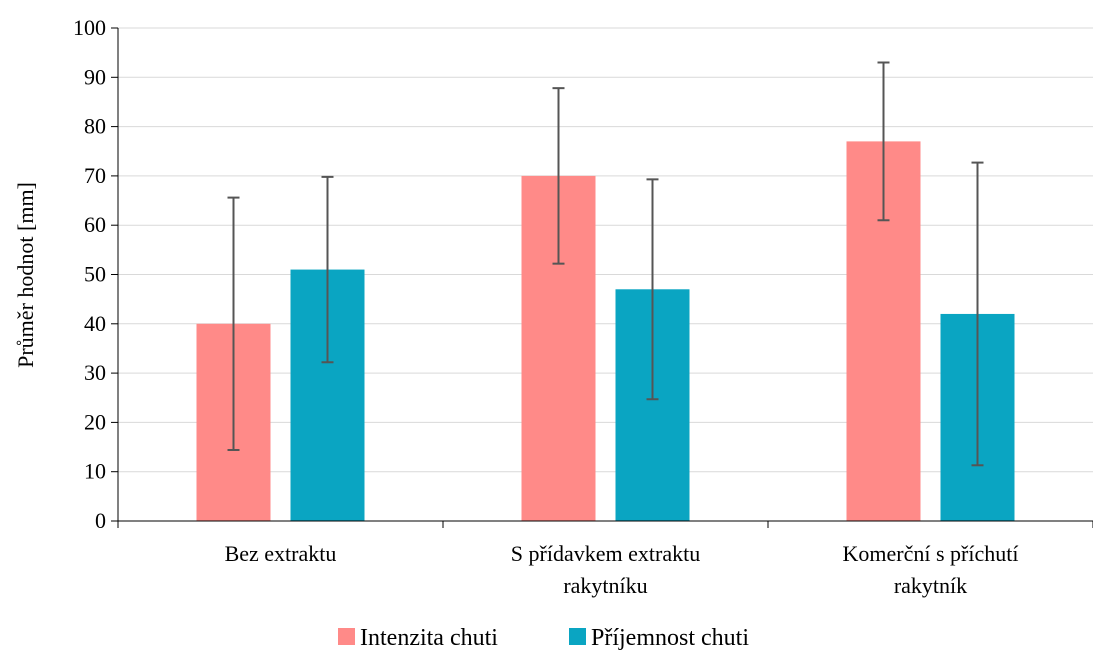 The image size is (1093, 659). I want to click on y-tick-label: 30, so click(95, 372).